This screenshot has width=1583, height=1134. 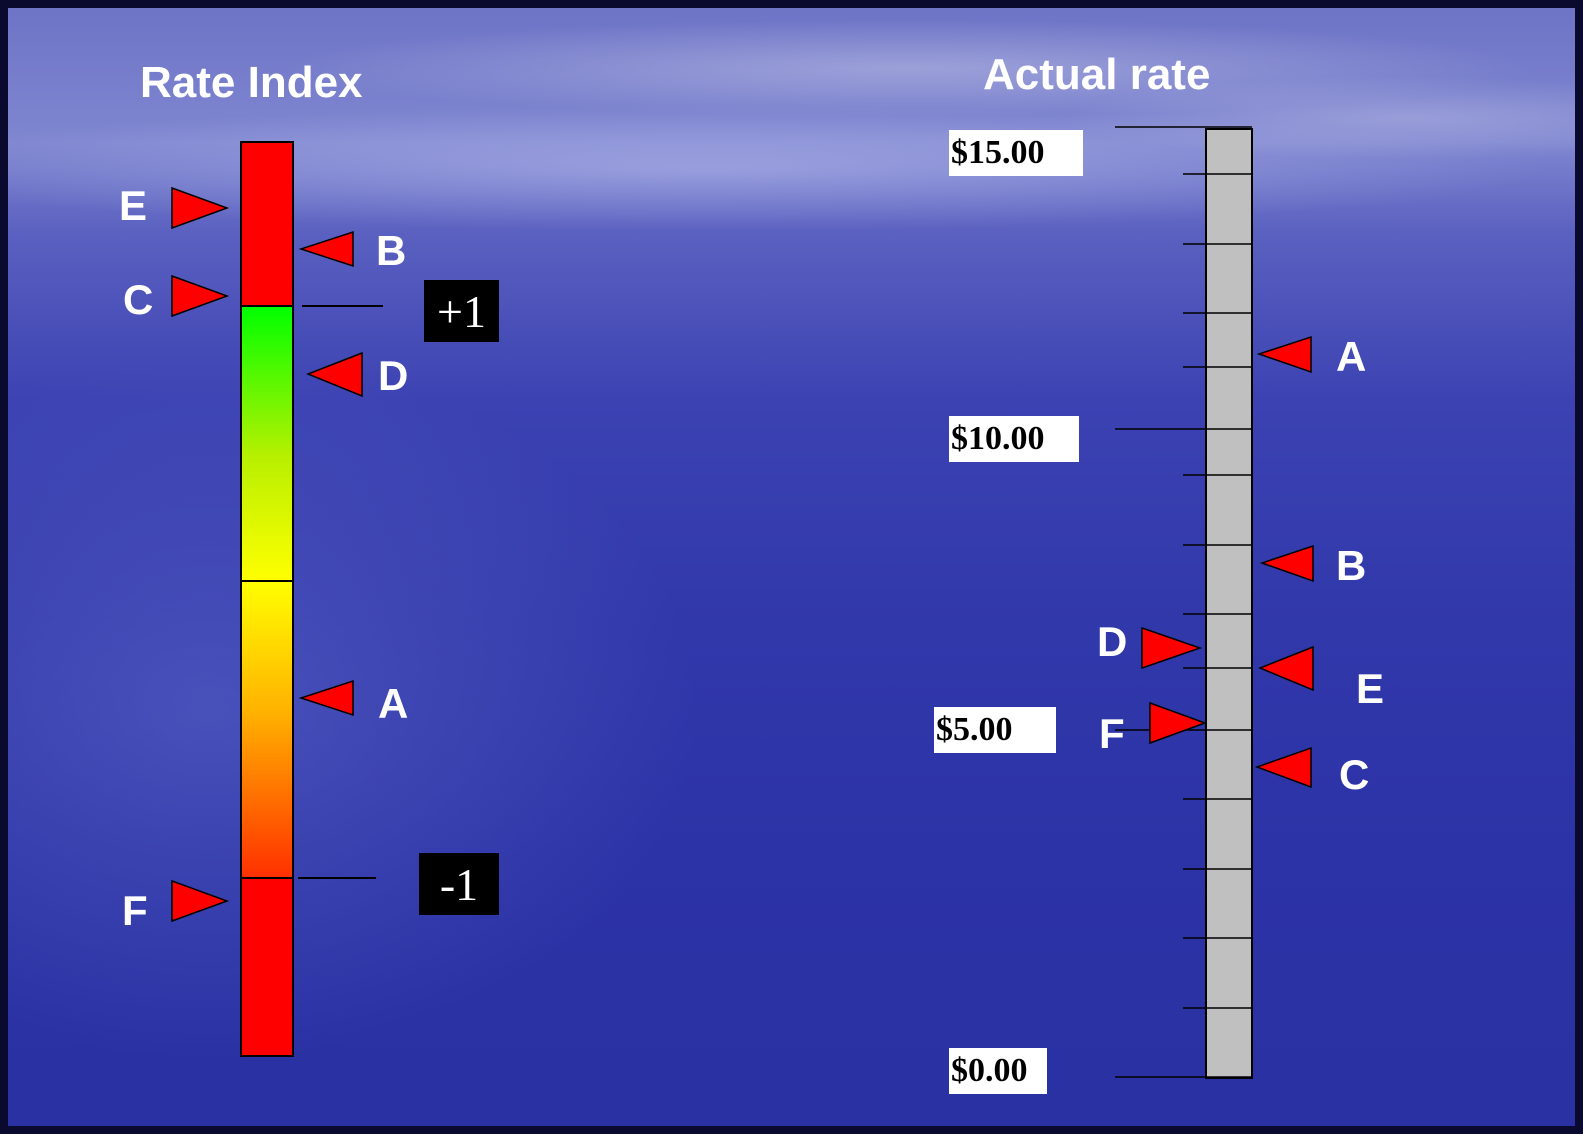 I want to click on rate-index-marker-a, so click(x=326, y=698).